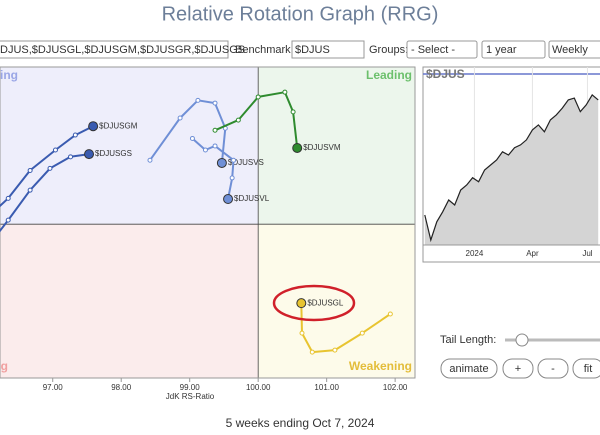 The width and height of the screenshot is (600, 435). I want to click on button-label: animate, so click(468, 369).